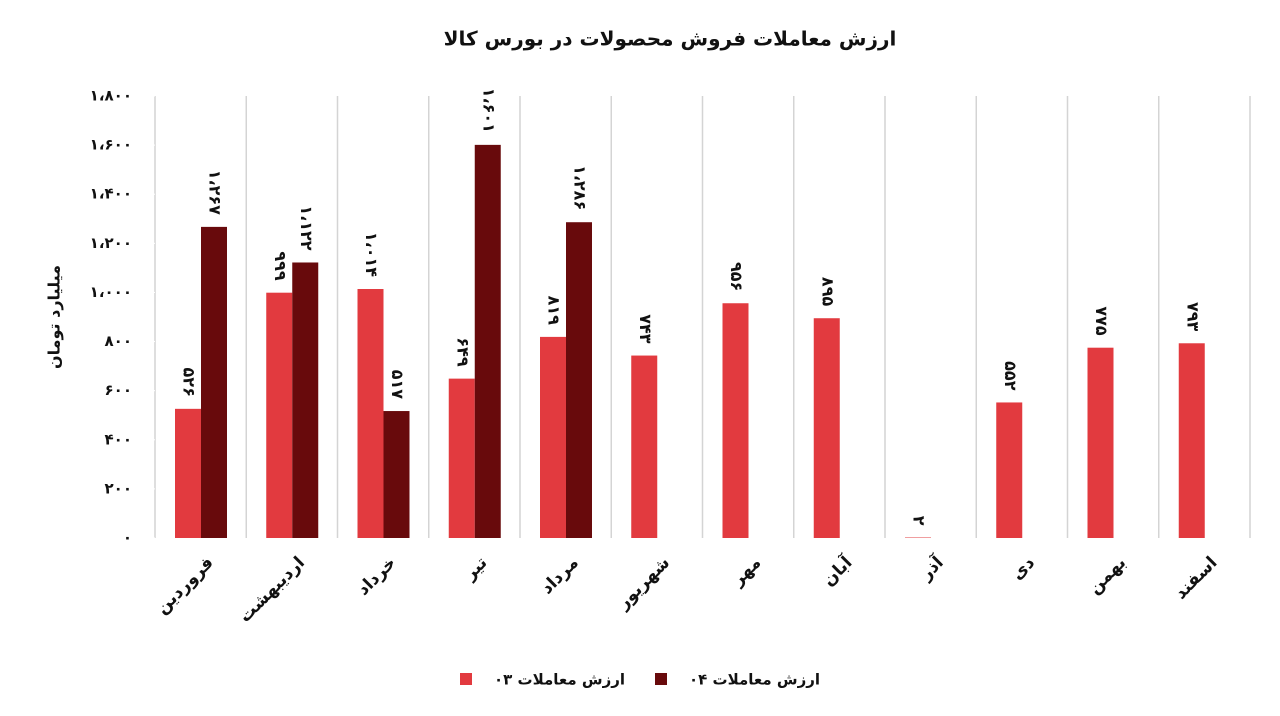  What do you see at coordinates (118, 439) in the screenshot?
I see `y-tick-label: ۴۰۰` at bounding box center [118, 439].